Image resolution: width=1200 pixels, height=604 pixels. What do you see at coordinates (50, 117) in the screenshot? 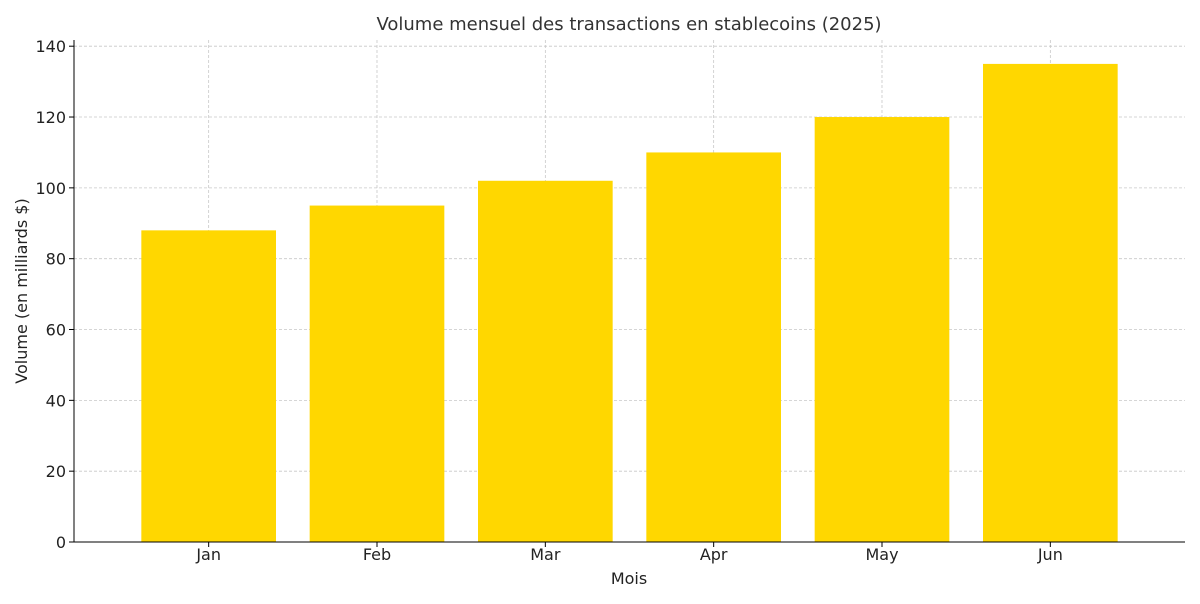
I see `y-tick-label: 120` at bounding box center [50, 117].